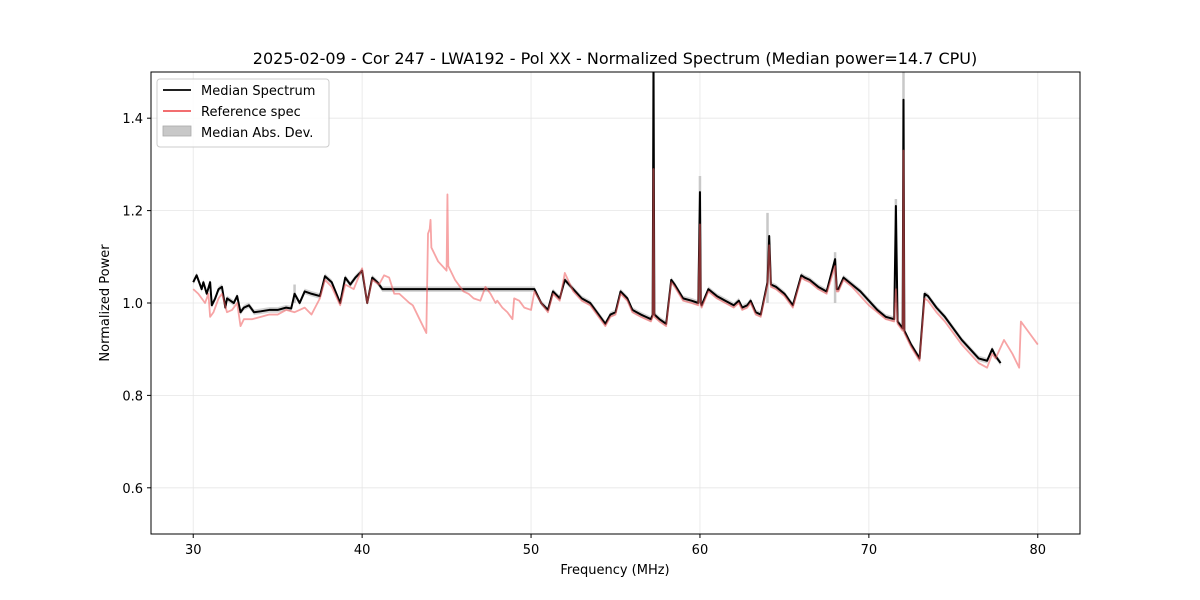 This screenshot has width=1200, height=600. What do you see at coordinates (132, 119) in the screenshot?
I see `y-tick-label: 1.4` at bounding box center [132, 119].